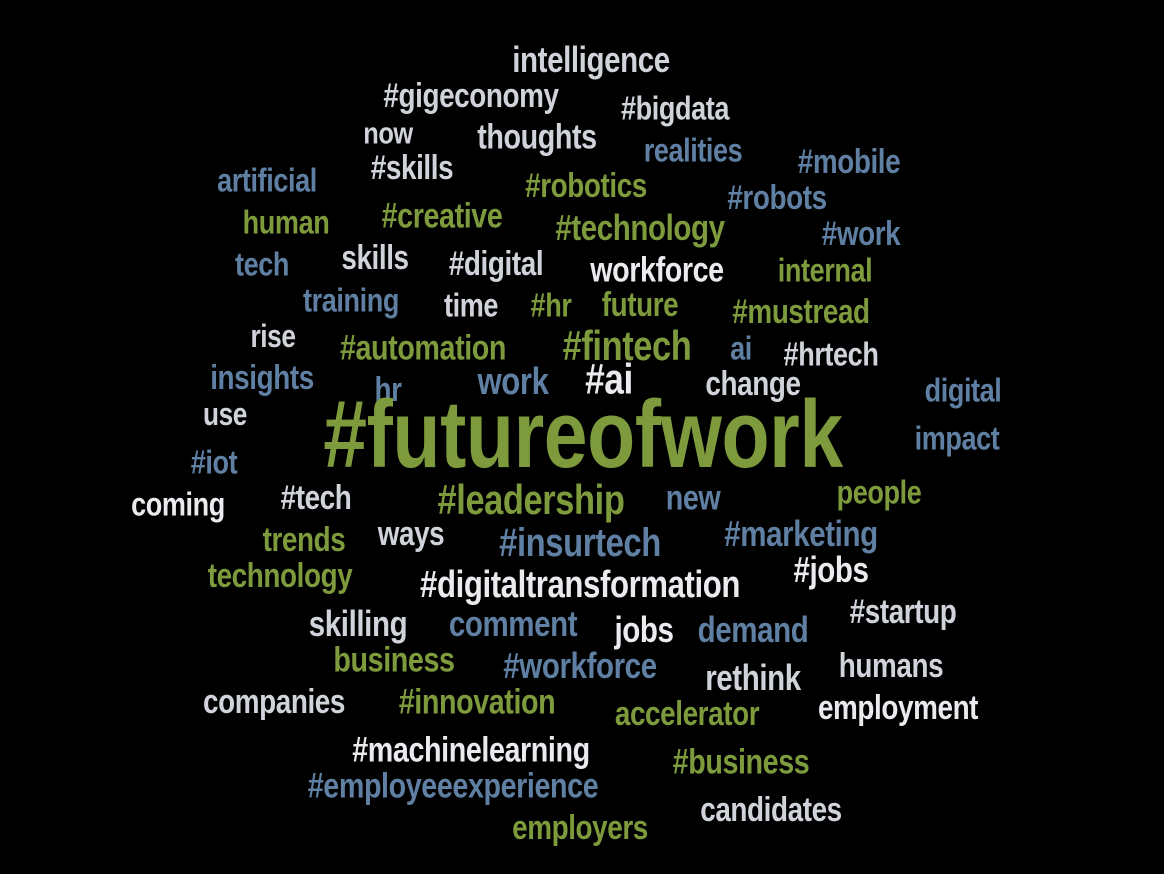 Image resolution: width=1164 pixels, height=874 pixels. Describe the element at coordinates (801, 533) in the screenshot. I see `cloud-word: #marketing` at that location.